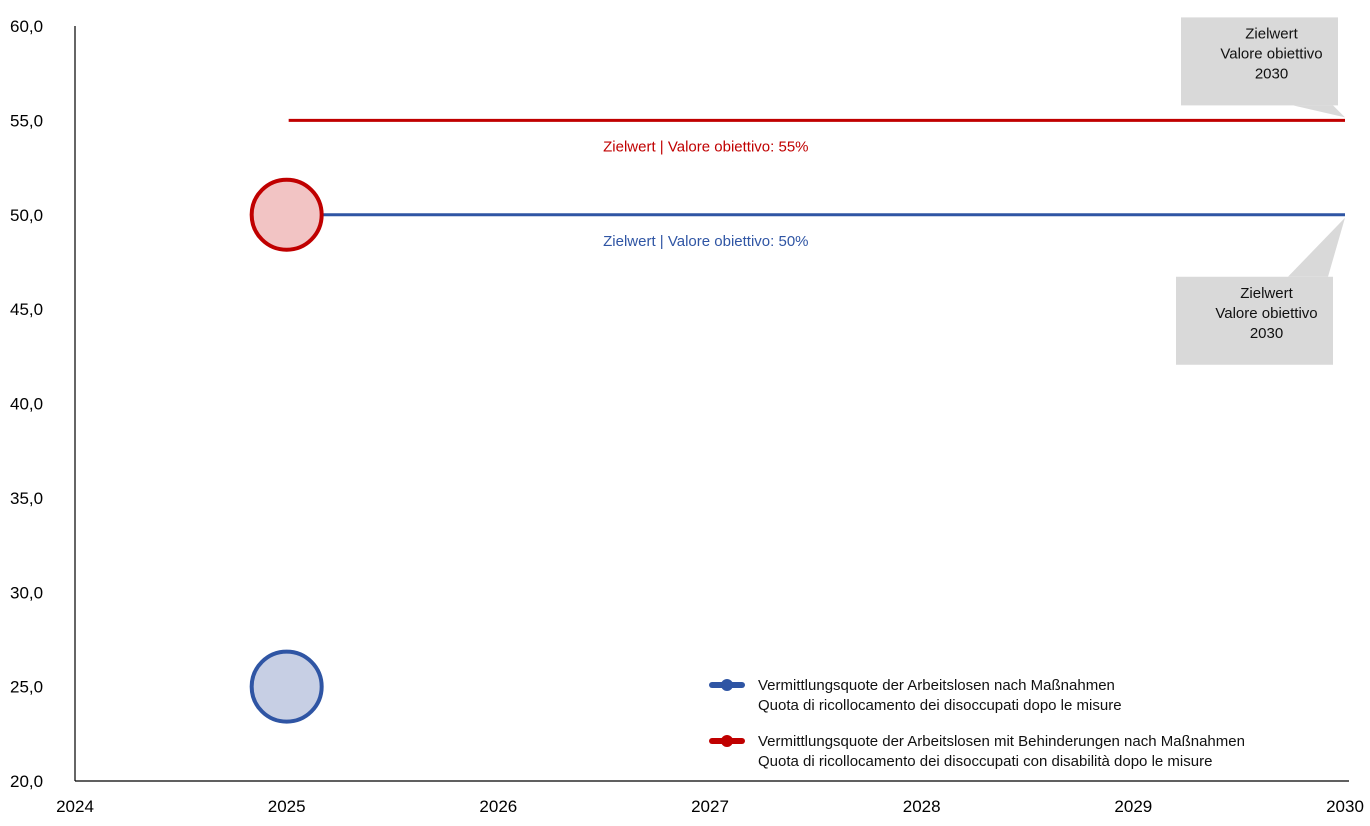 The width and height of the screenshot is (1370, 826). I want to click on y-tick-label: 40,0, so click(26, 404).